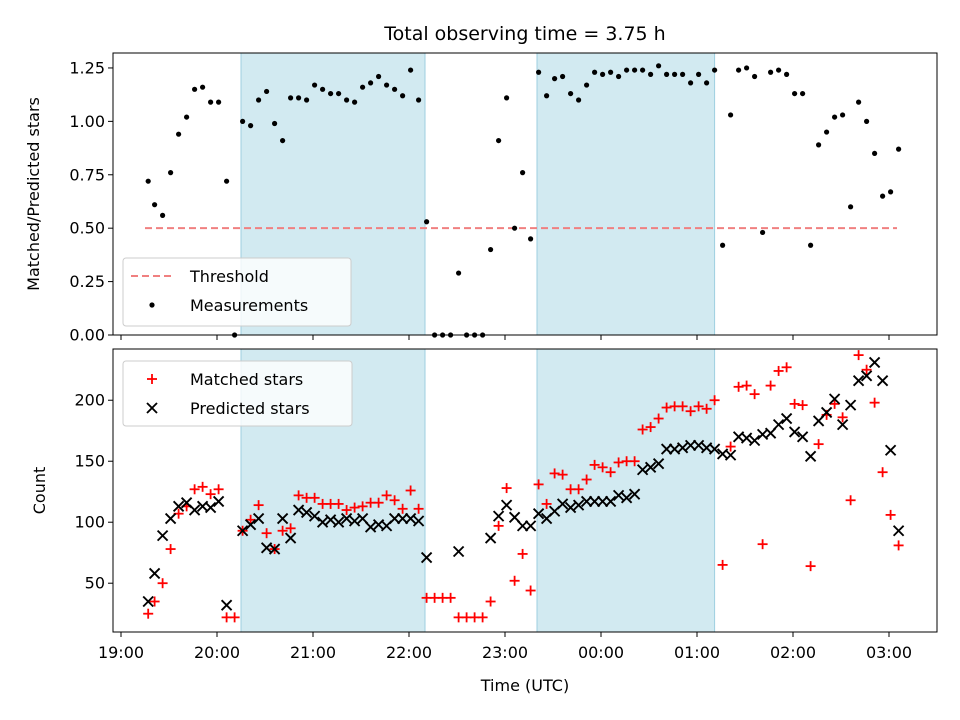  What do you see at coordinates (152, 379) in the screenshot?
I see `plus-marker` at bounding box center [152, 379].